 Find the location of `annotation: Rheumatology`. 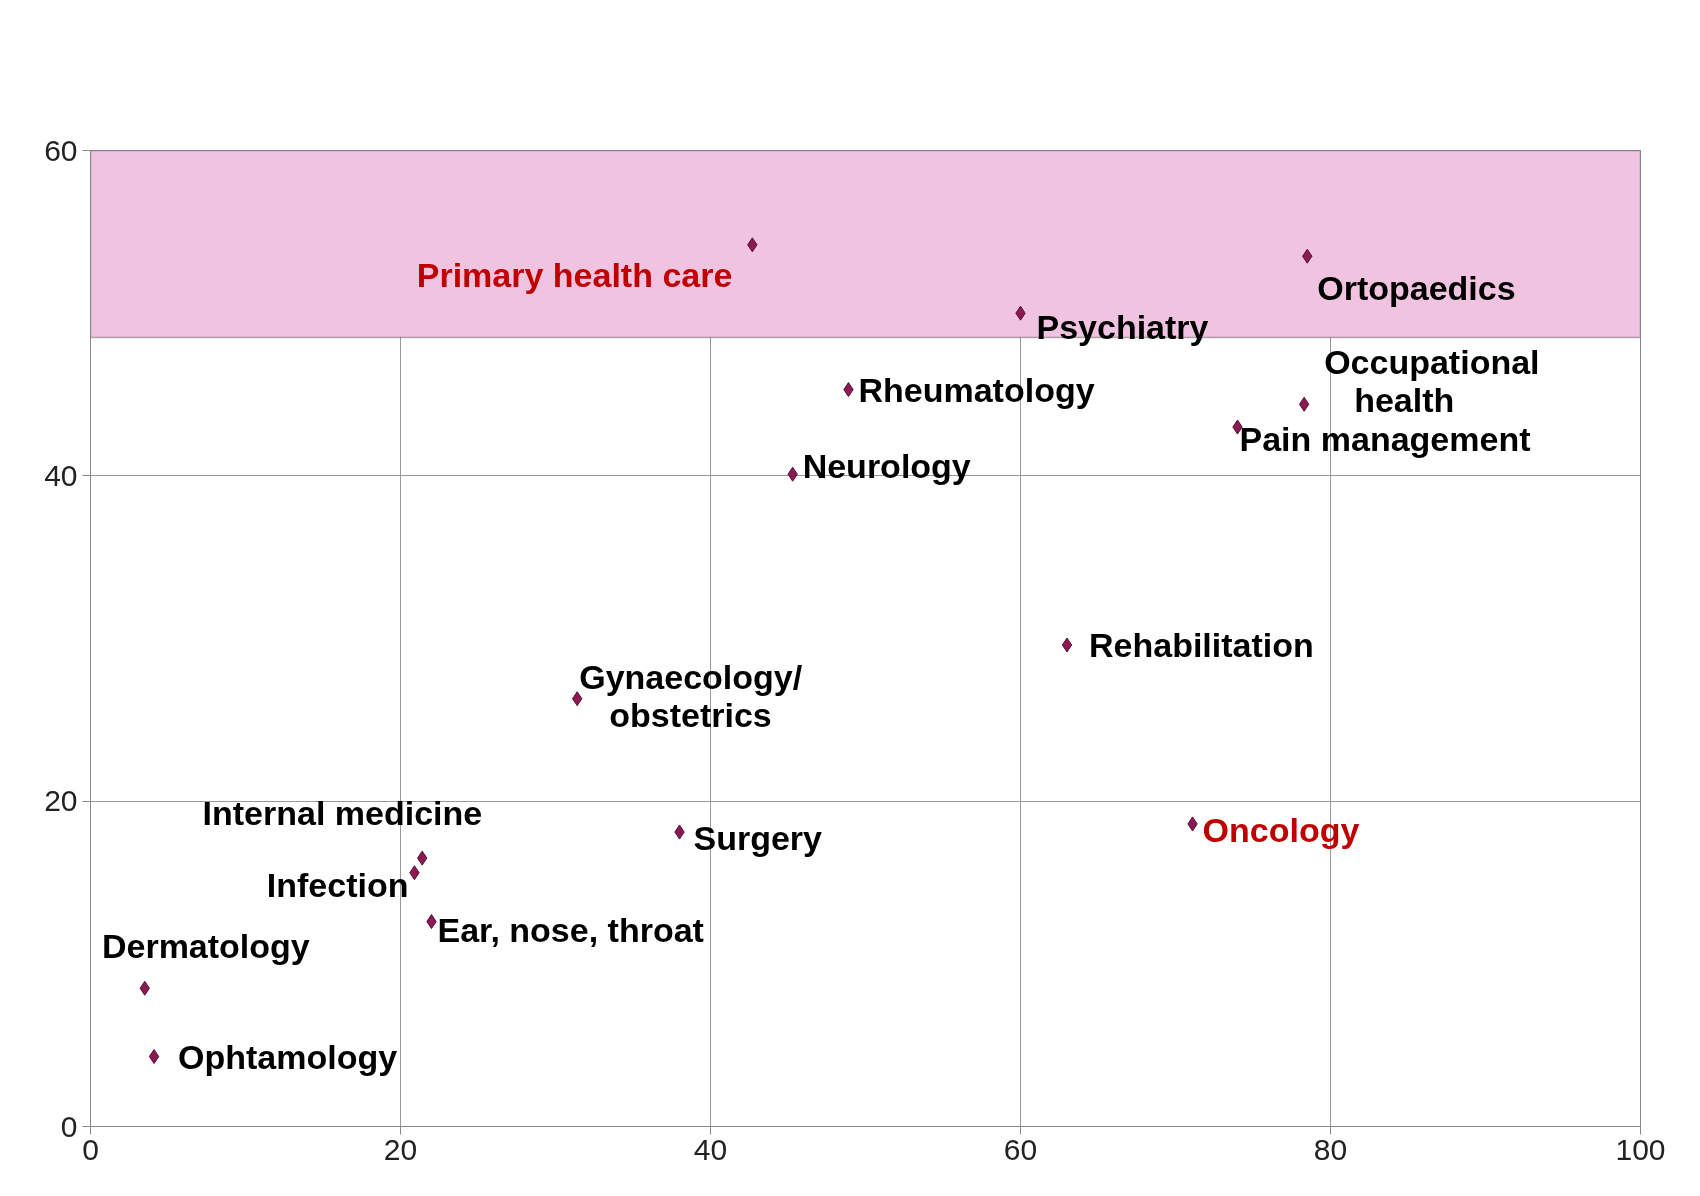

annotation: Rheumatology is located at coordinates (976, 389).